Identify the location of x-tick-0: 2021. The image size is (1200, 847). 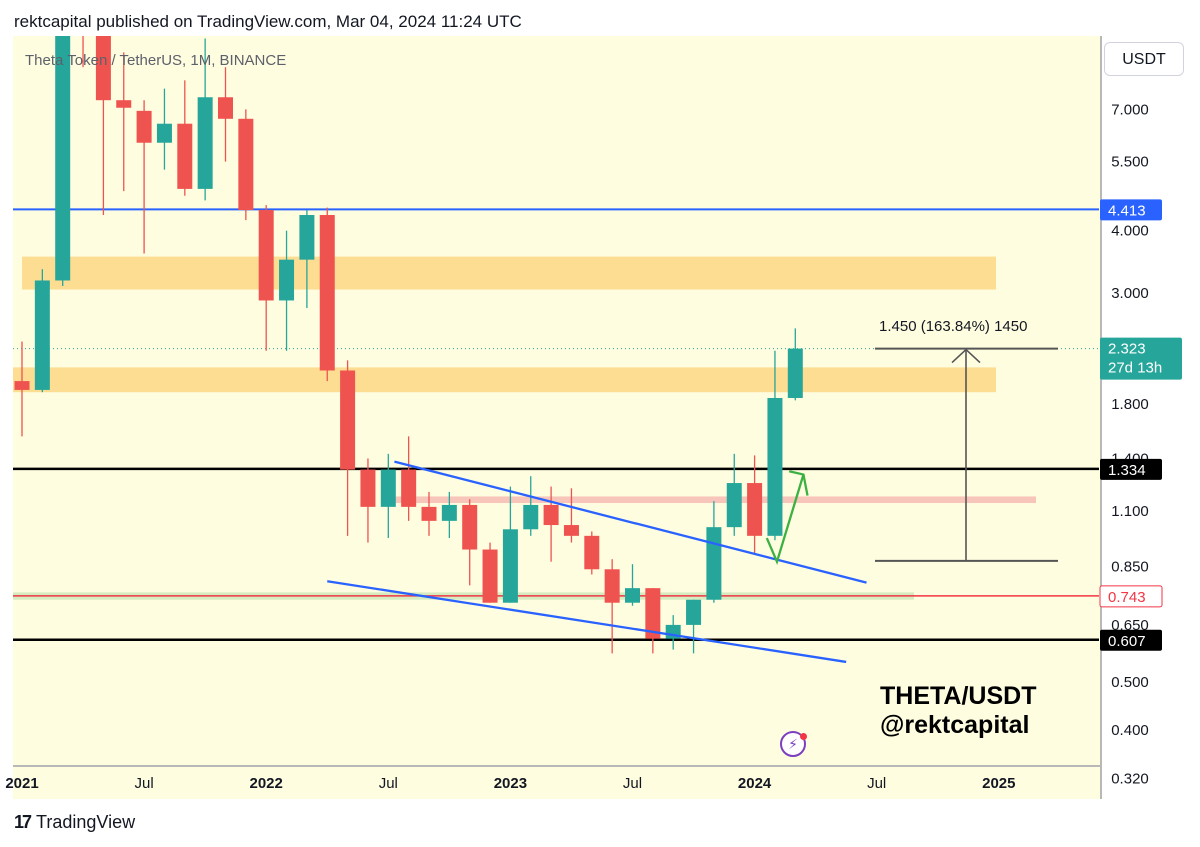
(21, 783).